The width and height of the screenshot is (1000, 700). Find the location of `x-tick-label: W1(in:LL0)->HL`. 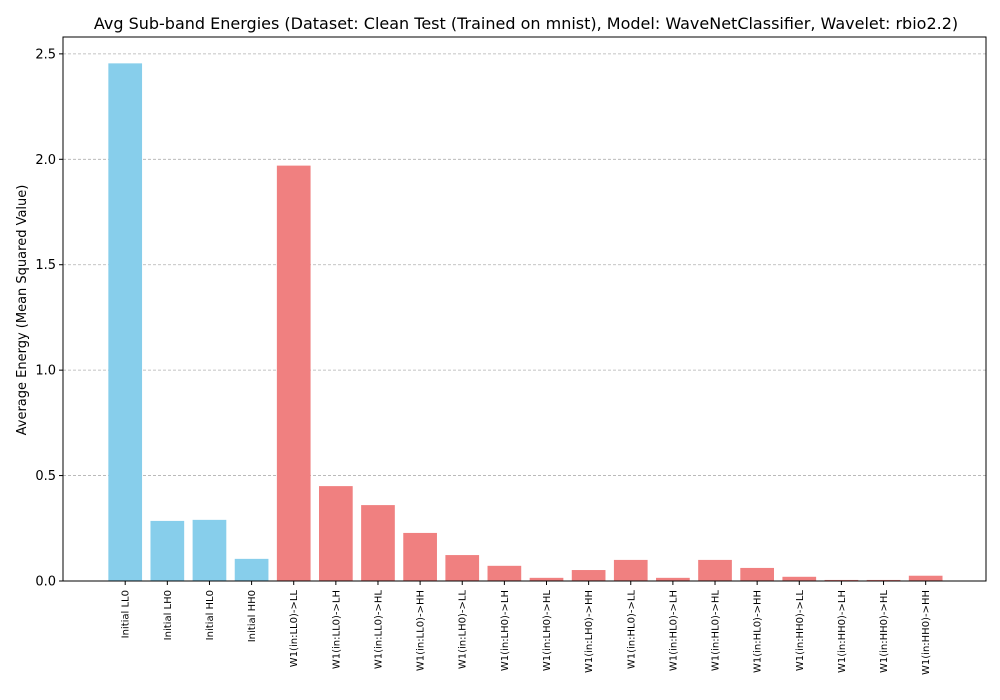

x-tick-label: W1(in:LL0)->HL is located at coordinates (378, 630).